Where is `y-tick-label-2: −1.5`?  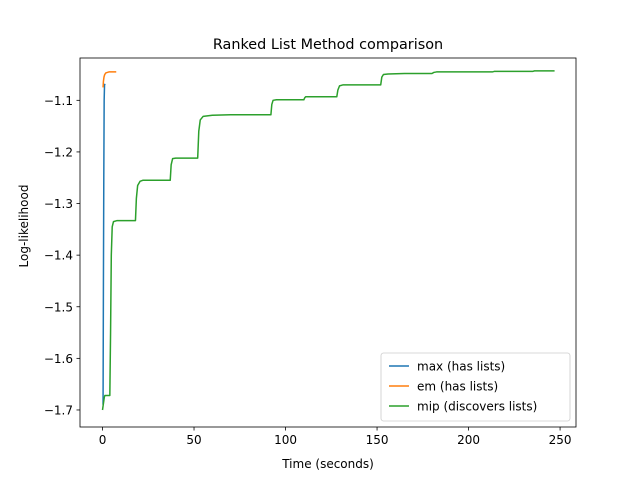
y-tick-label-2: −1.5 is located at coordinates (58, 307).